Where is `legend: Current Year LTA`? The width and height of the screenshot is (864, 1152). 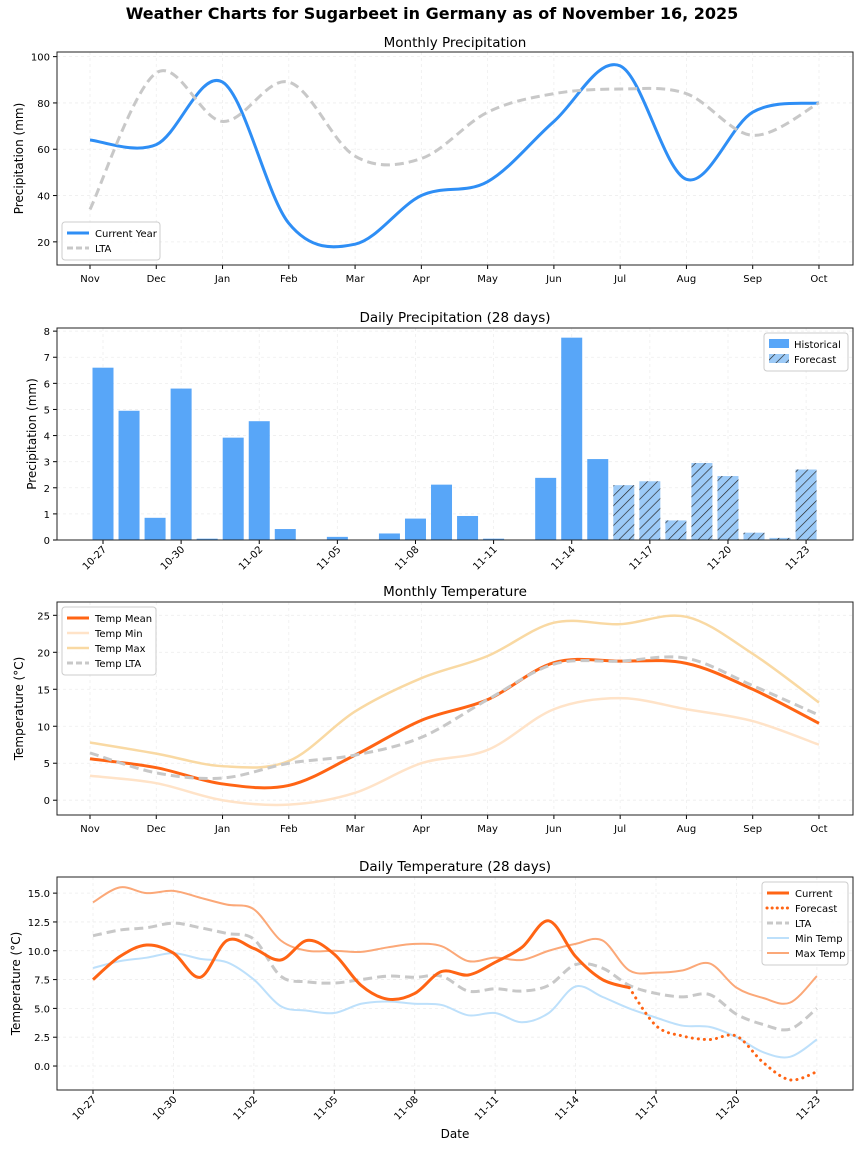
legend: Current Year LTA is located at coordinates (111, 241).